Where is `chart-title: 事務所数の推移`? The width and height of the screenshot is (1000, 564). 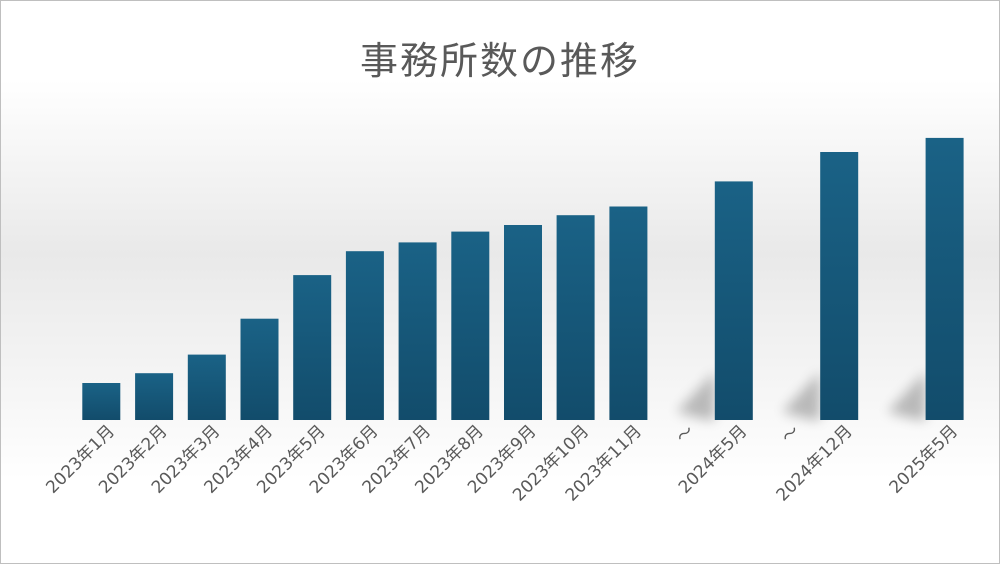
chart-title: 事務所数の推移 is located at coordinates (499, 61).